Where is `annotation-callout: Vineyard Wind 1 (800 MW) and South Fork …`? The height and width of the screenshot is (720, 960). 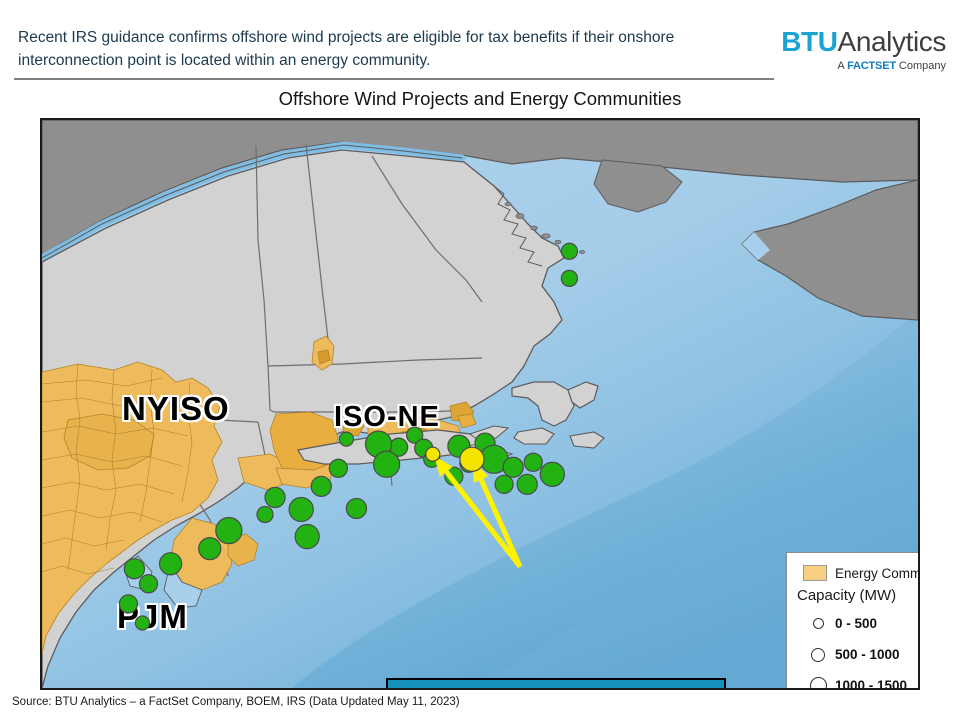
annotation-callout: Vineyard Wind 1 (800 MW) and South Fork … is located at coordinates (556, 683).